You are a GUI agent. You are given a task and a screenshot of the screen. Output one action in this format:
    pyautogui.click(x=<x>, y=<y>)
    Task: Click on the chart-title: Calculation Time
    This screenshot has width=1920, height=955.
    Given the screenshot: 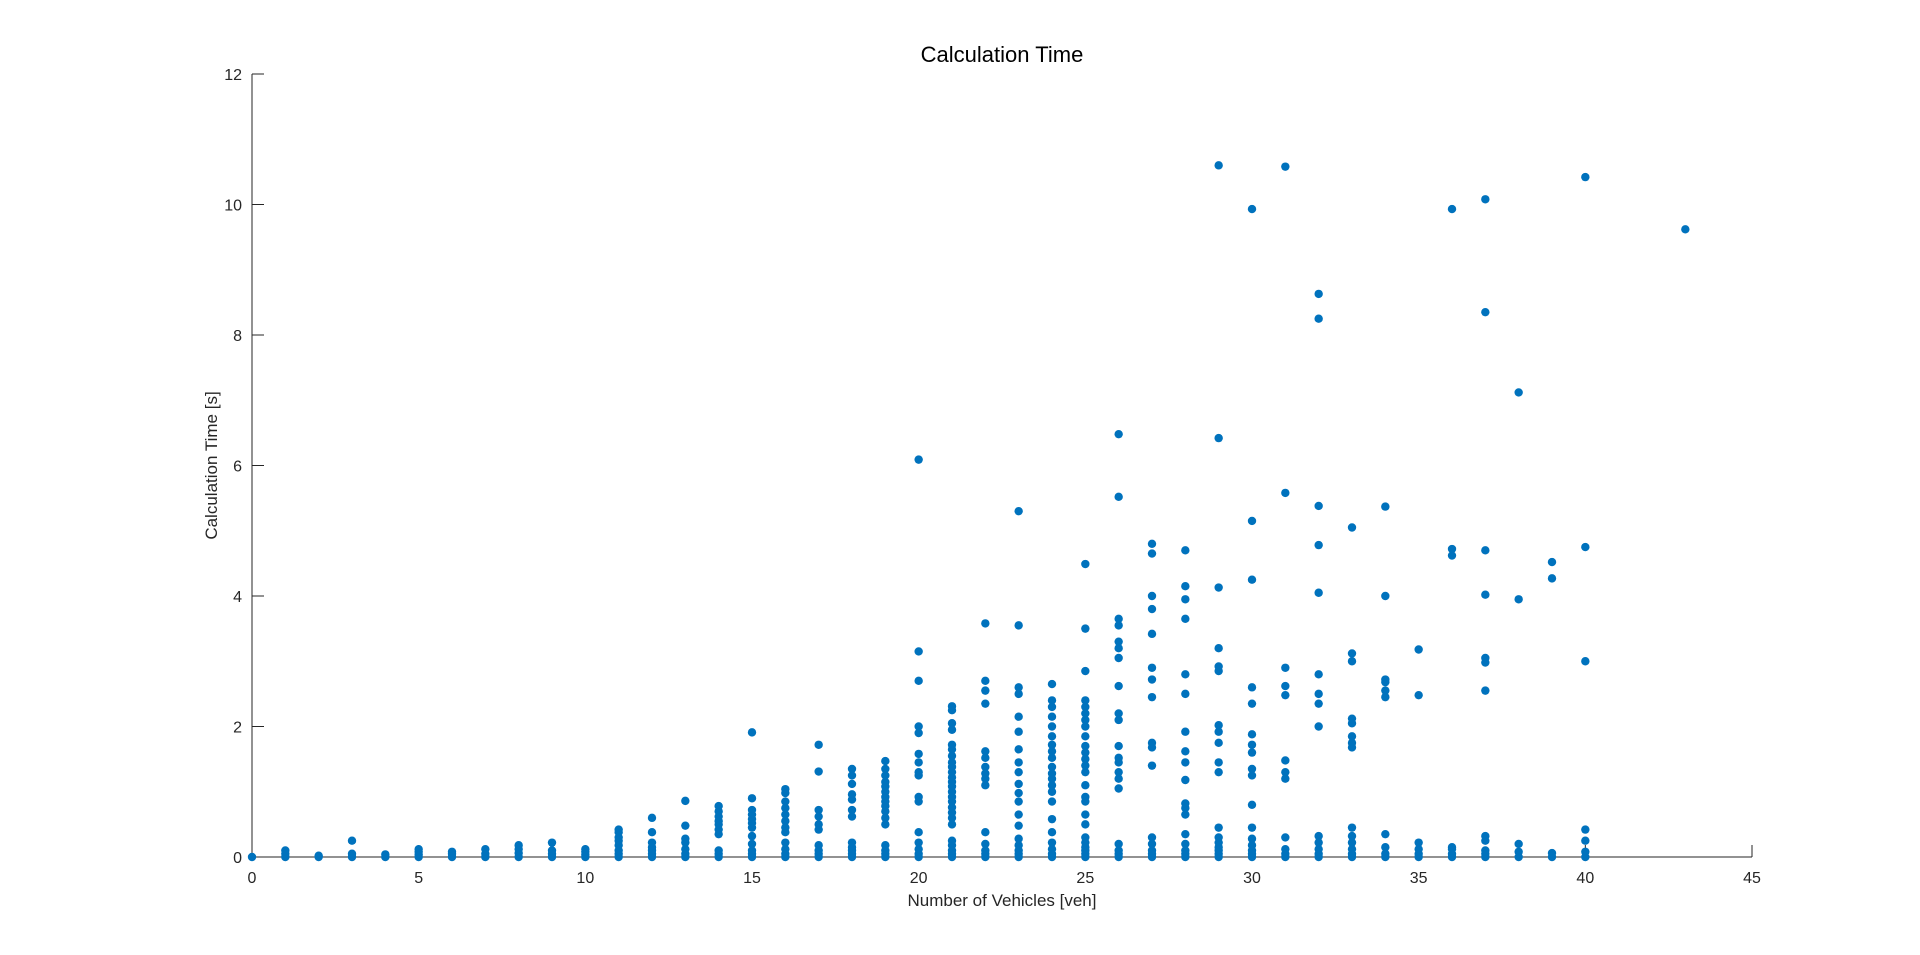 What is the action you would take?
    pyautogui.click(x=1002, y=54)
    